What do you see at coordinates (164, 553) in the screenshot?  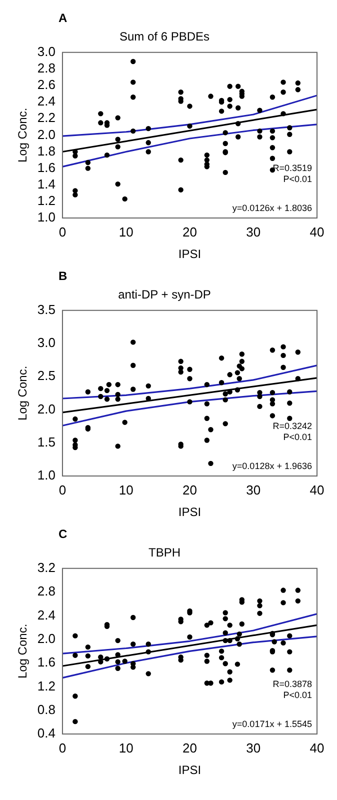 I see `chart-title: TBPH` at bounding box center [164, 553].